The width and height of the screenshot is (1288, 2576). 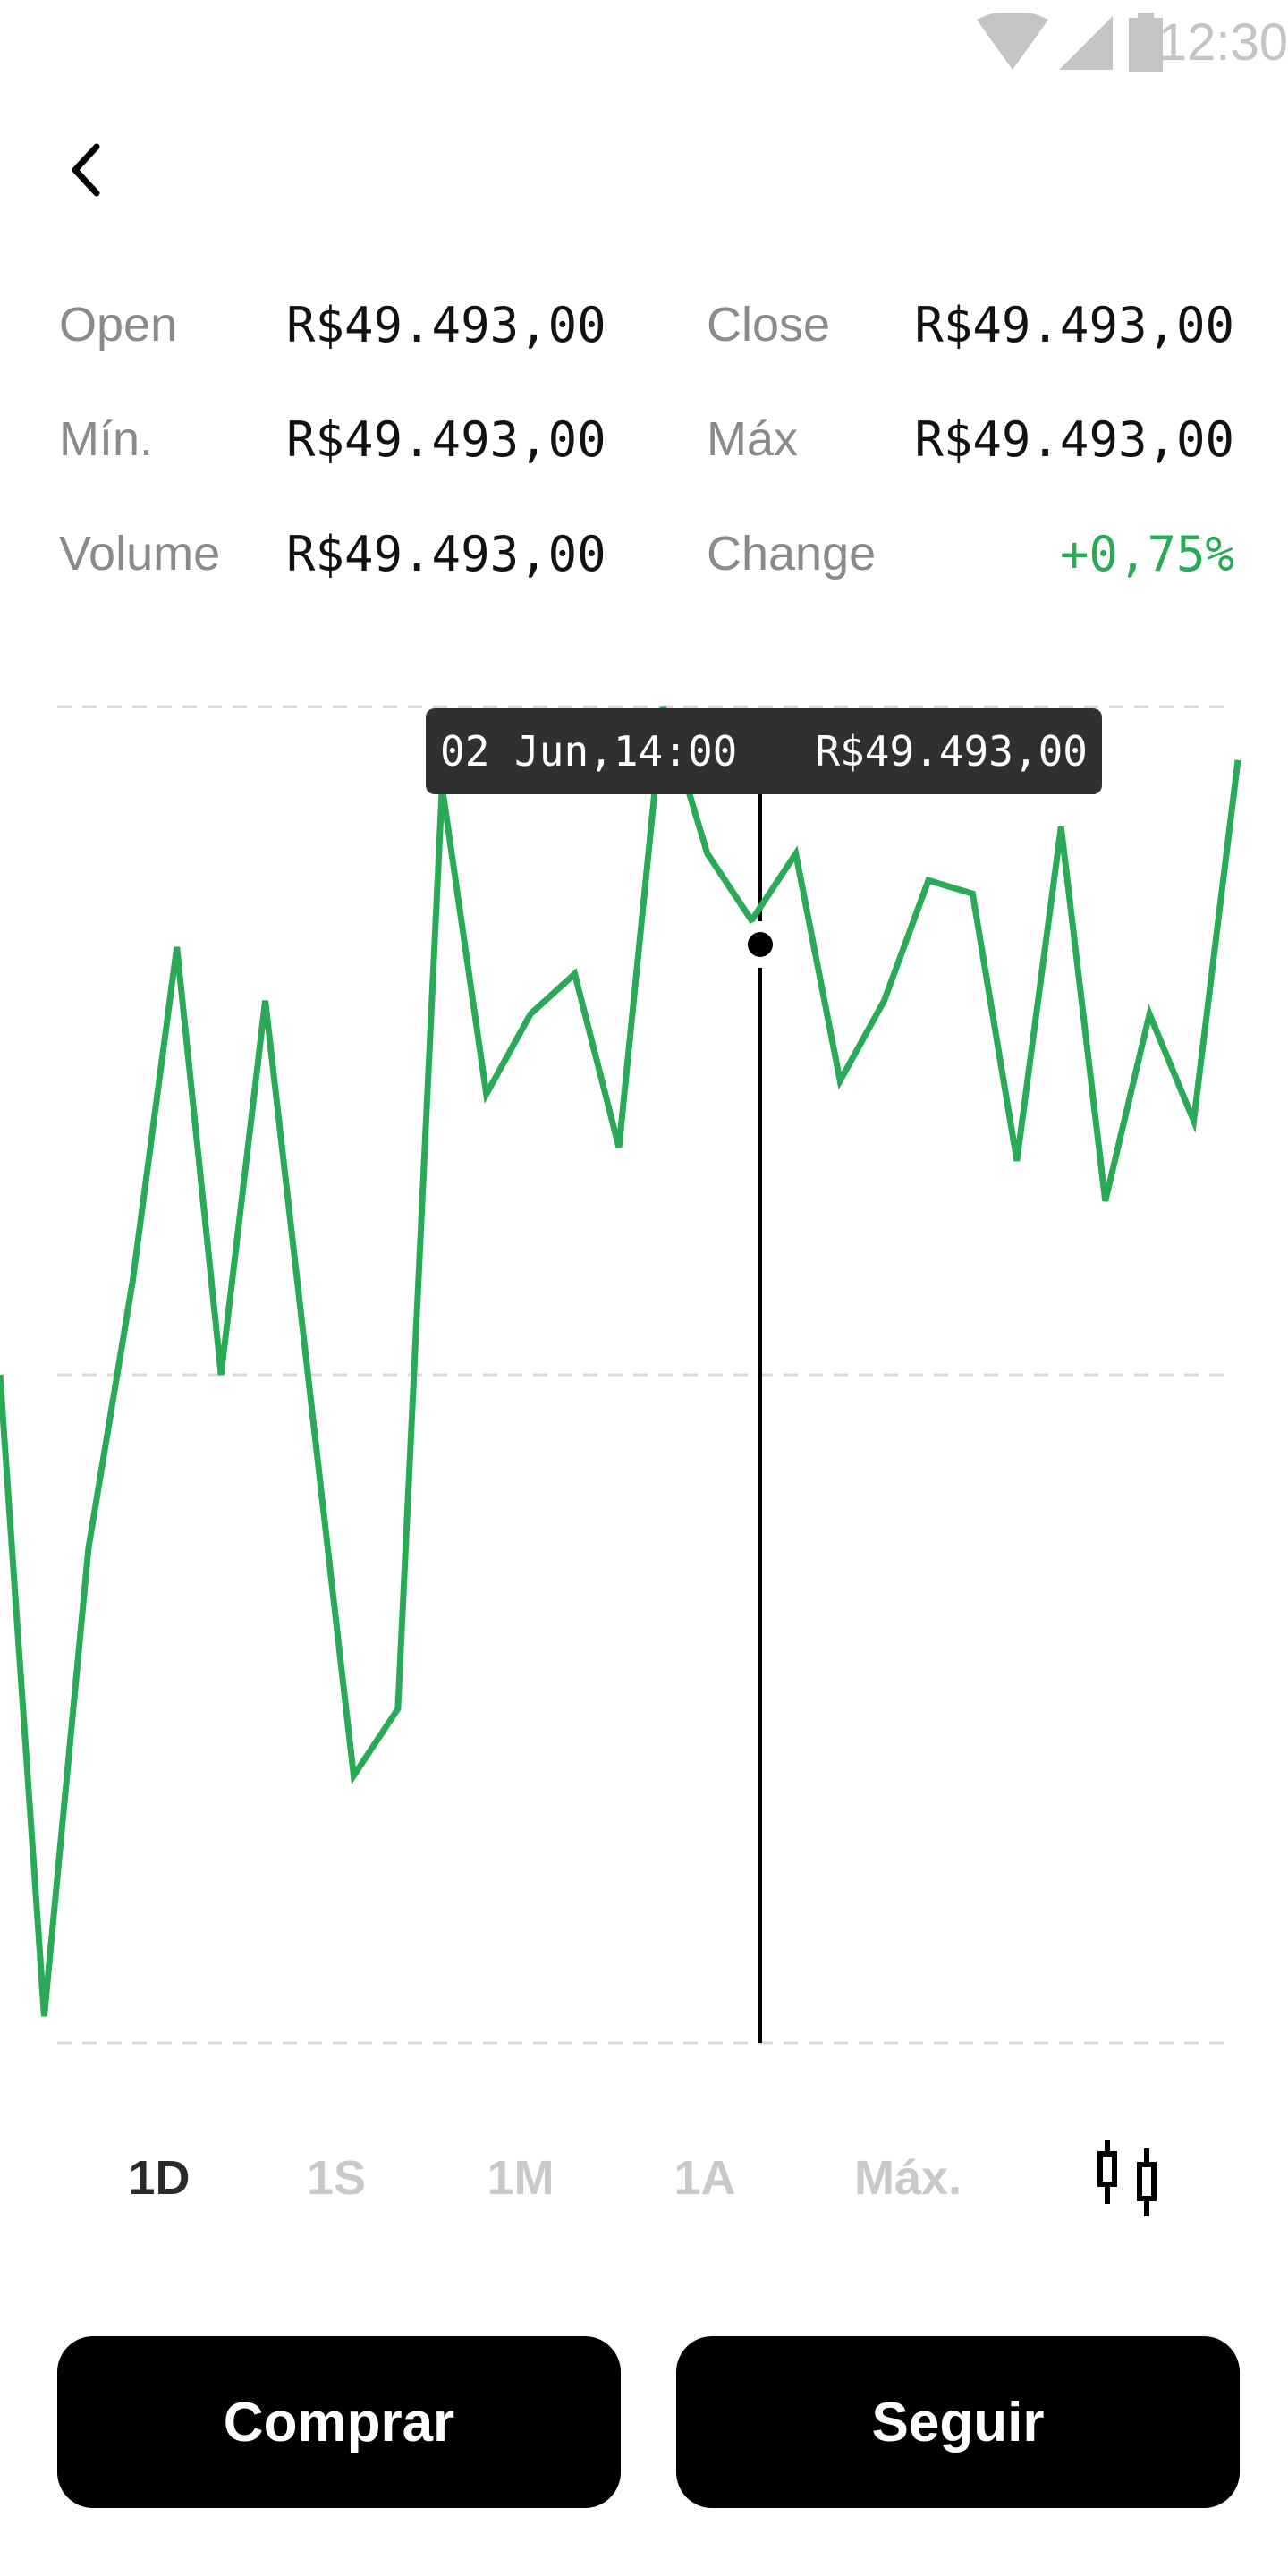 What do you see at coordinates (958, 2422) in the screenshot?
I see `follow-button: Seguir` at bounding box center [958, 2422].